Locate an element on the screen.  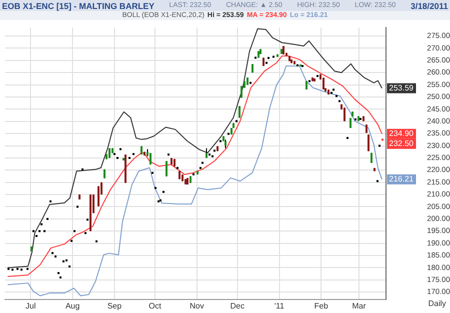
text: 232.50 is located at coordinates (401, 143).